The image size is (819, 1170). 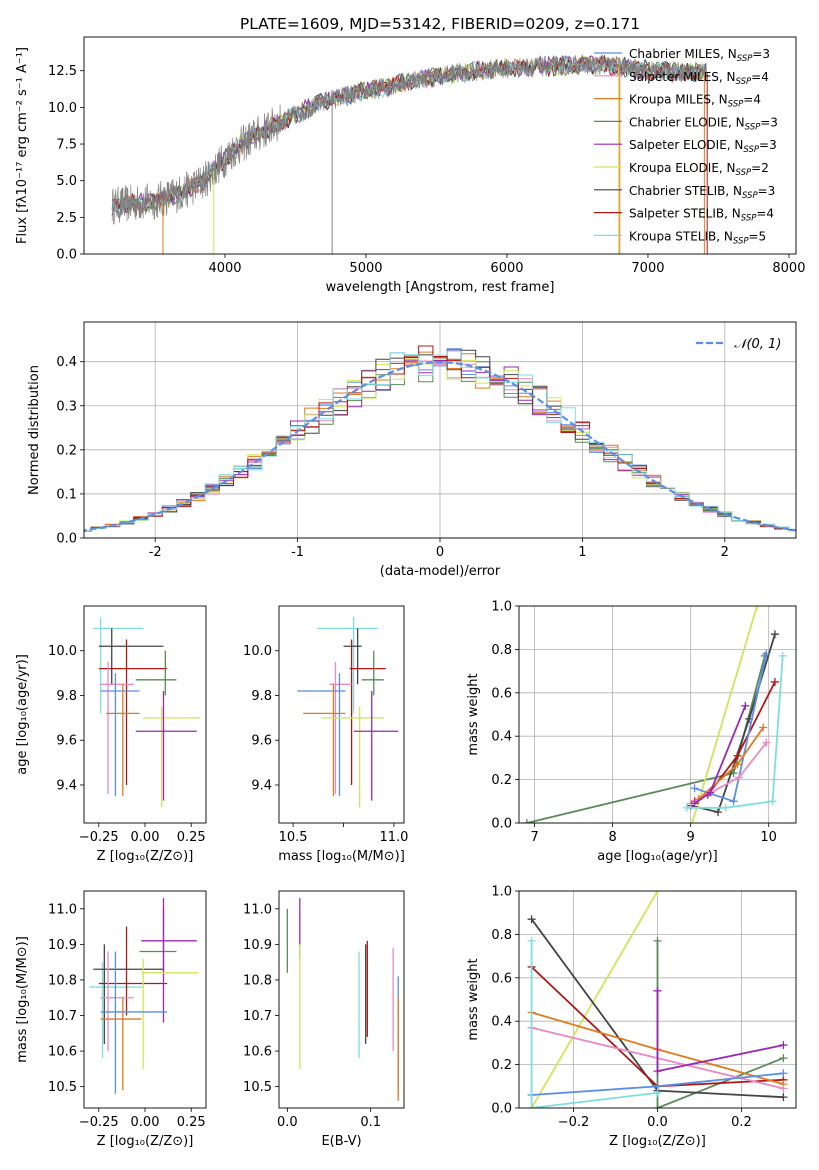 I want to click on y-tick-label: 9.6, so click(x=261, y=741).